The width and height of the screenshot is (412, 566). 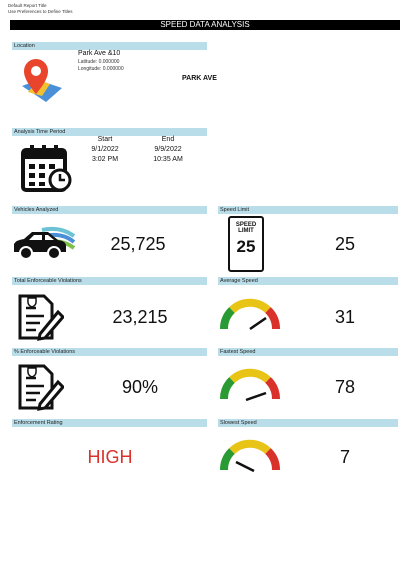 What do you see at coordinates (99, 62) in the screenshot?
I see `latitude: Latitude: 0.000000` at bounding box center [99, 62].